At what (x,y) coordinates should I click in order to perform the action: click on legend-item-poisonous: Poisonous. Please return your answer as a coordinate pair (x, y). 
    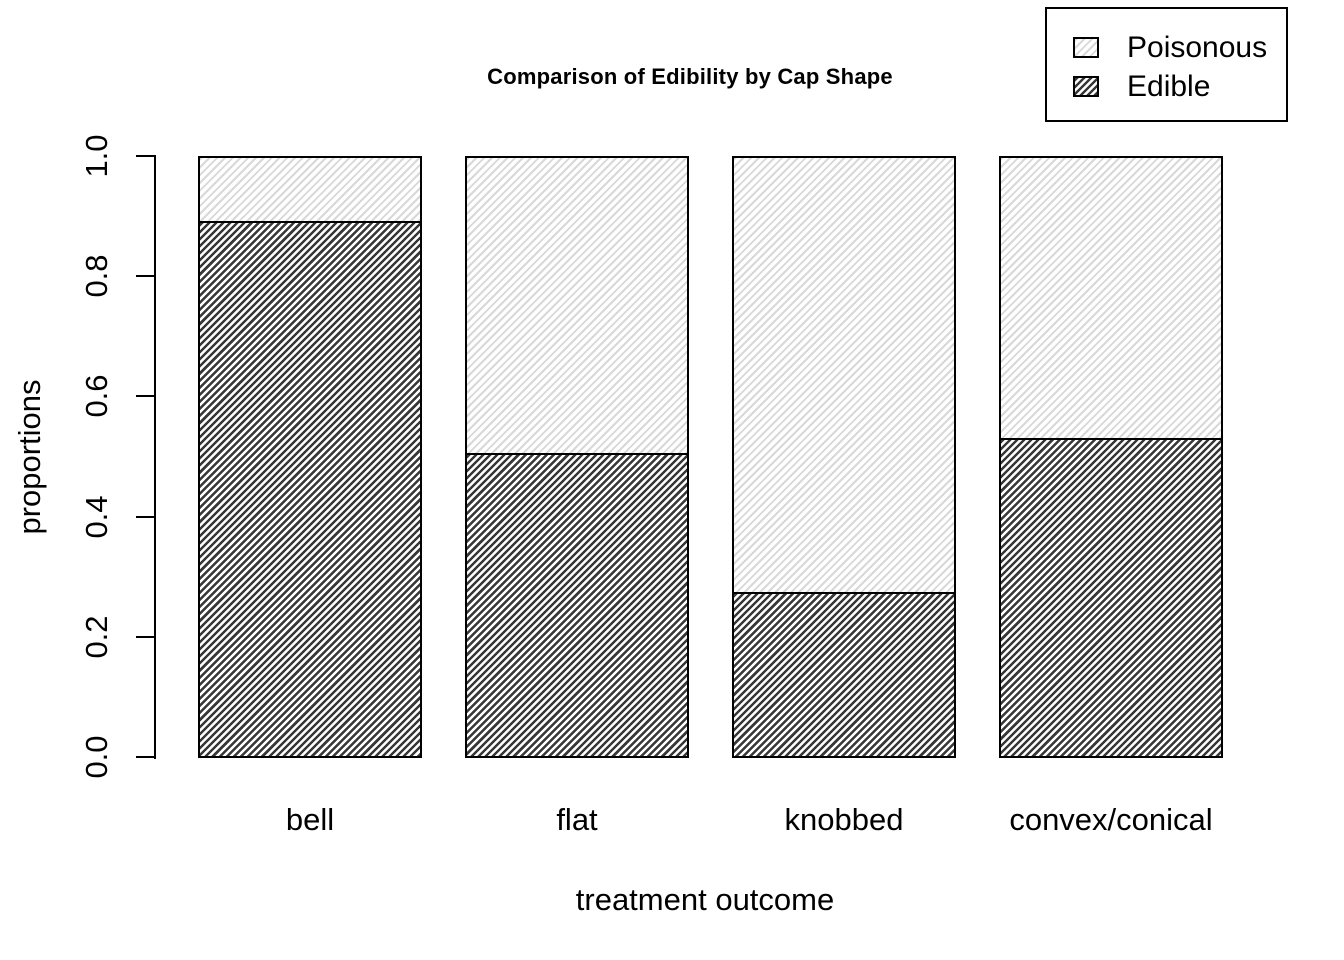
    Looking at the image, I should click on (1179, 47).